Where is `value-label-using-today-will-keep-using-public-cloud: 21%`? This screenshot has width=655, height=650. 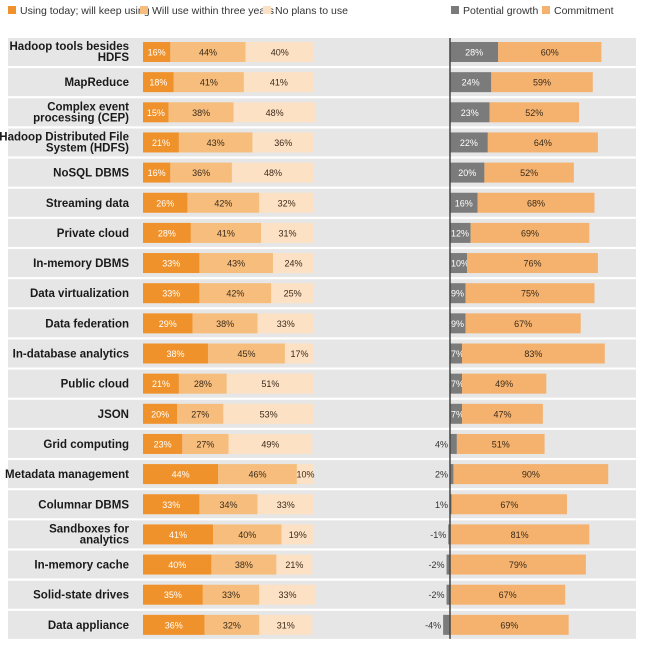 value-label-using-today-will-keep-using-public-cloud: 21% is located at coordinates (161, 384).